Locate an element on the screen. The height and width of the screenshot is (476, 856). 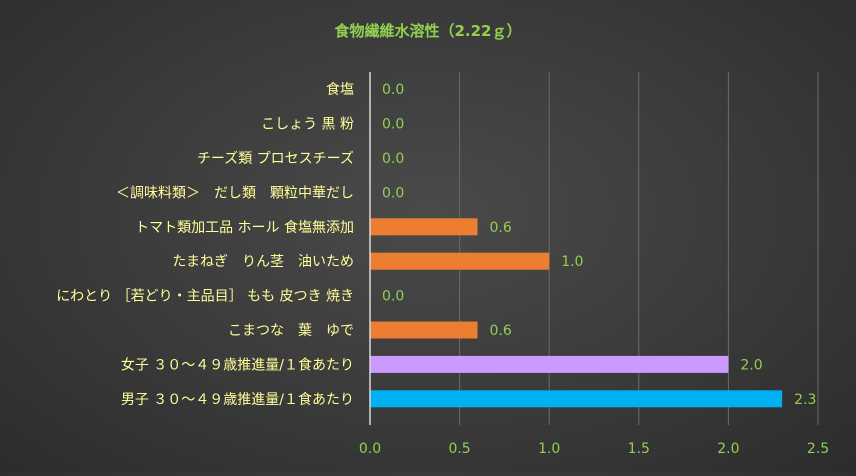
category-label: こまつな 葉 ゆで is located at coordinates (291, 331).